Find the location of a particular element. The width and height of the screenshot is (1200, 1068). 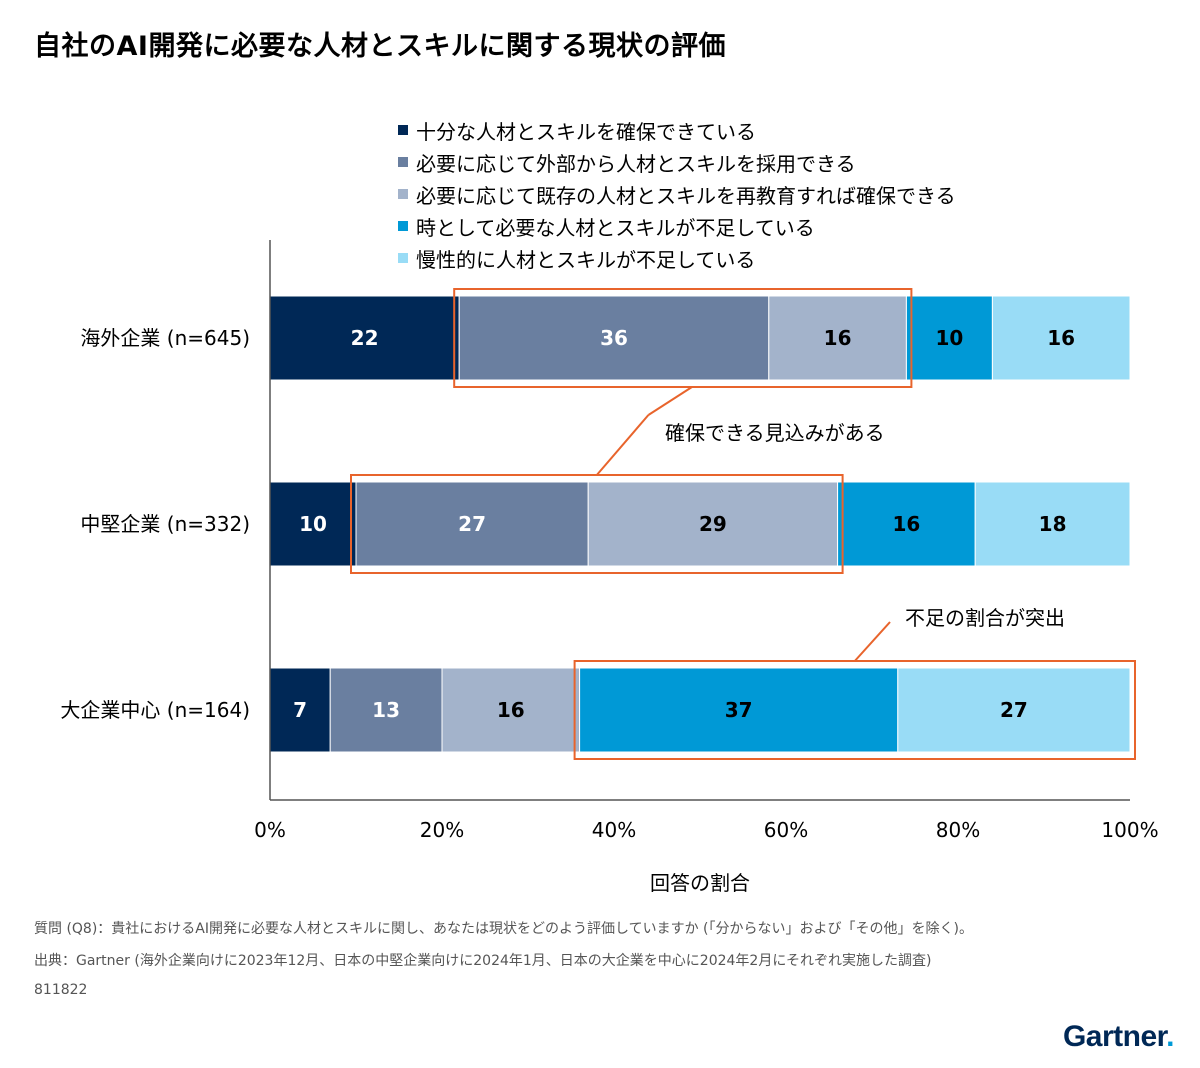

x-tick-label: 60% is located at coordinates (786, 830).